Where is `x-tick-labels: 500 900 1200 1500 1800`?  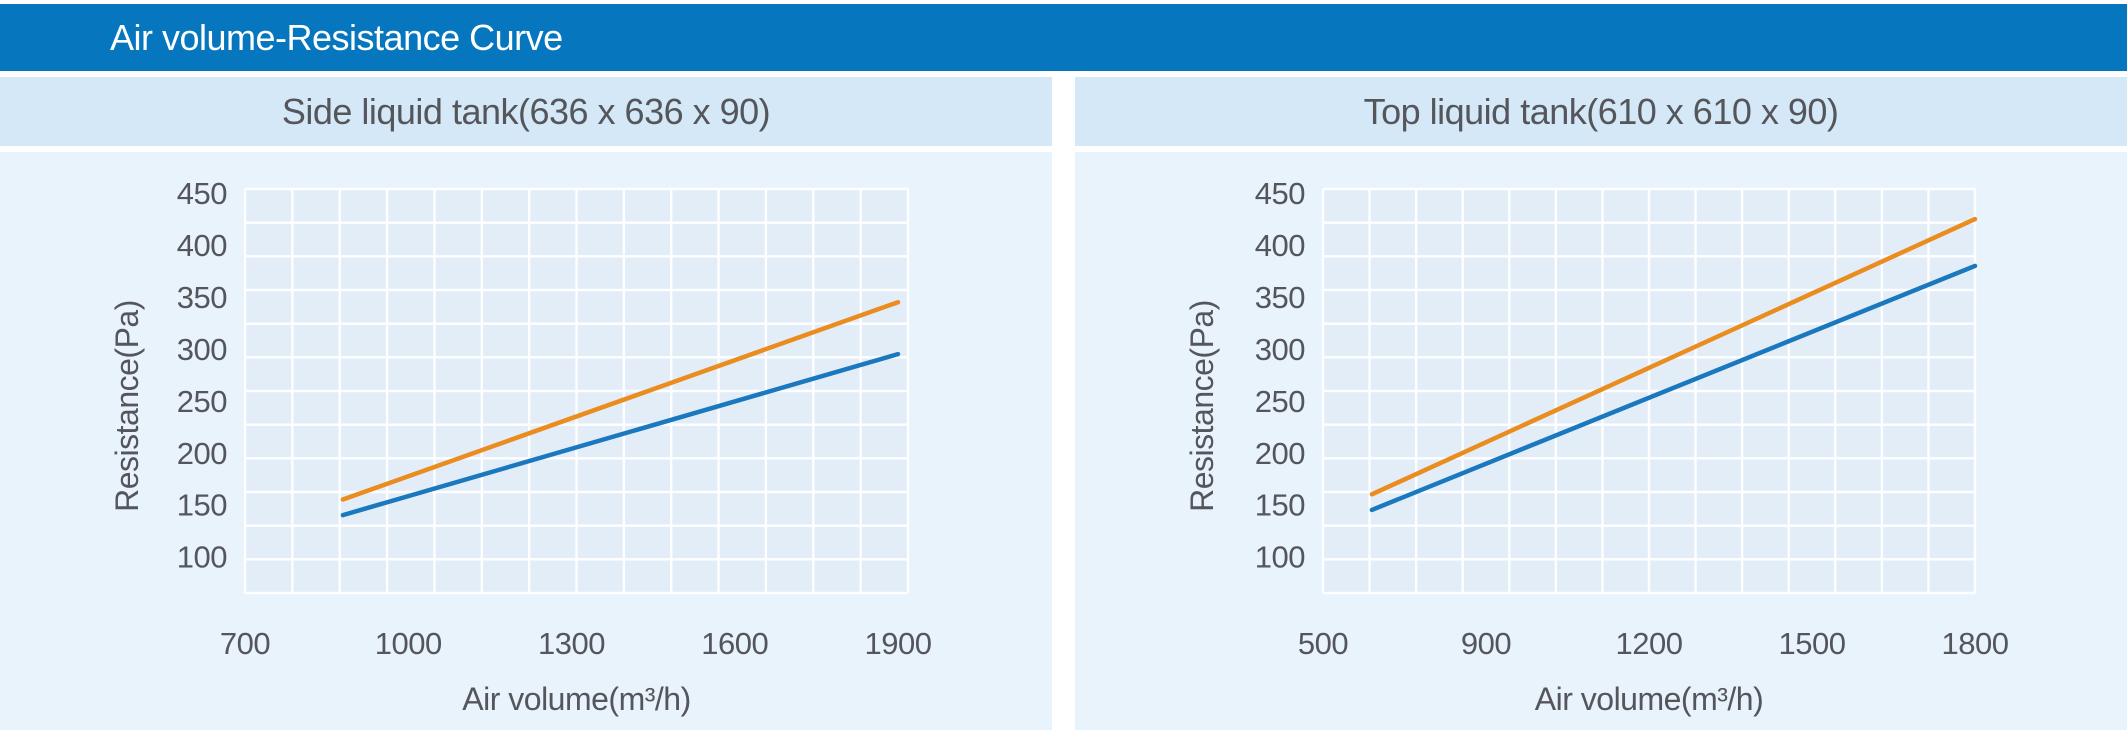 x-tick-labels: 500 900 1200 1500 1800 is located at coordinates (1653, 643).